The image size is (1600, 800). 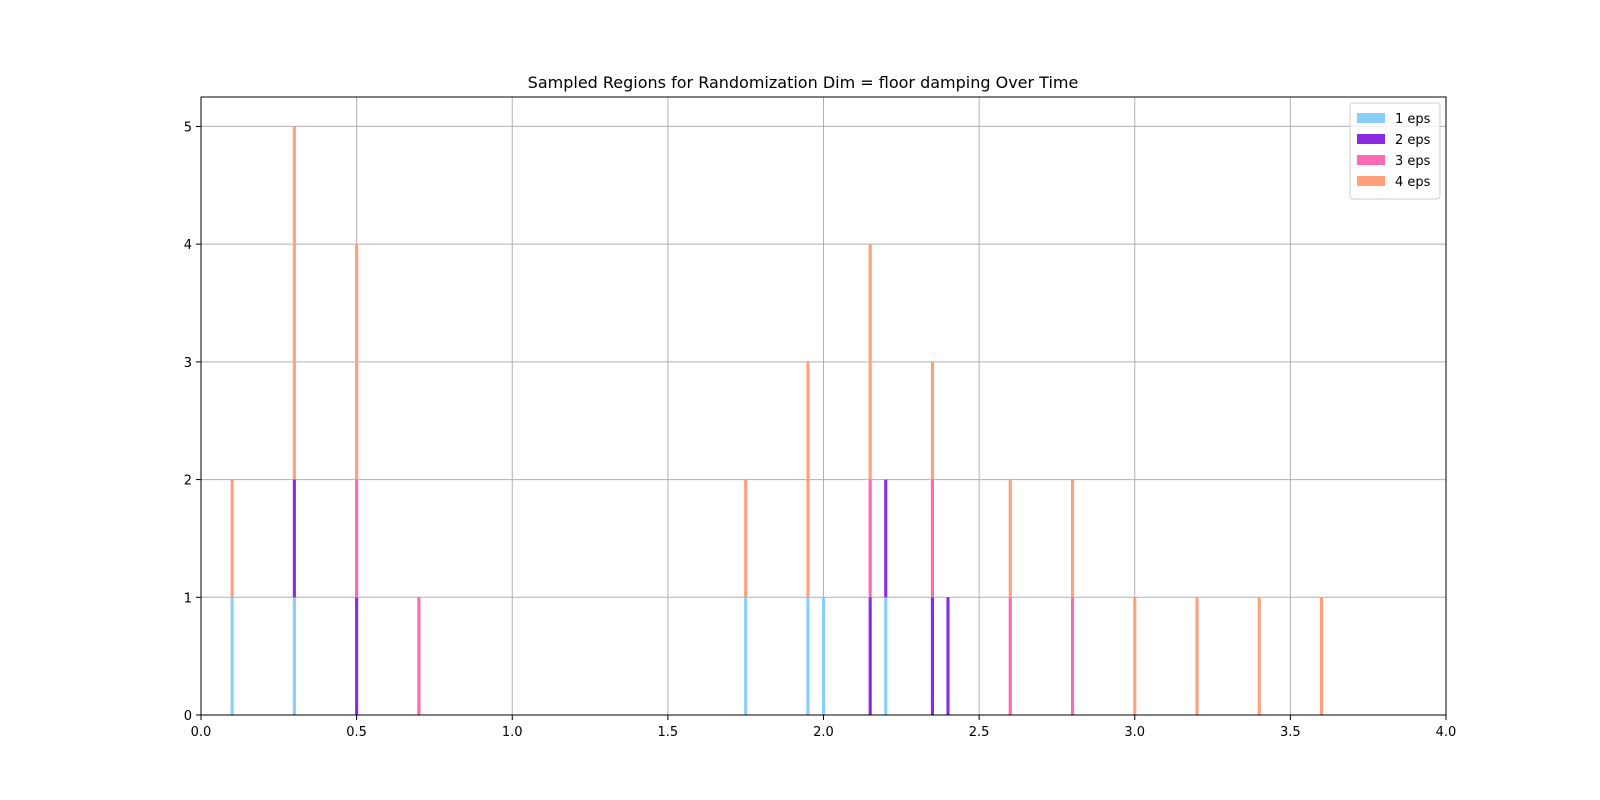 I want to click on legend-box, so click(x=1395, y=151).